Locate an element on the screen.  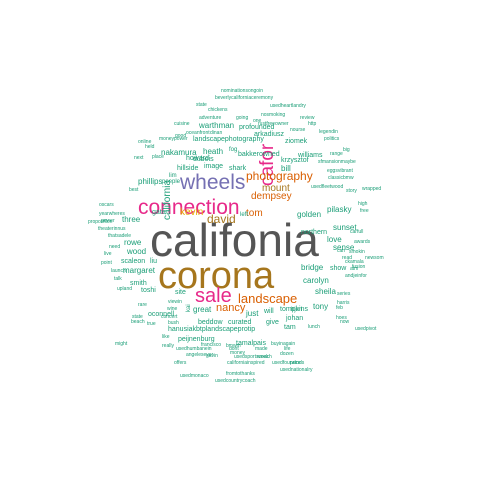
word-47: wood is located at coordinates (137, 251).